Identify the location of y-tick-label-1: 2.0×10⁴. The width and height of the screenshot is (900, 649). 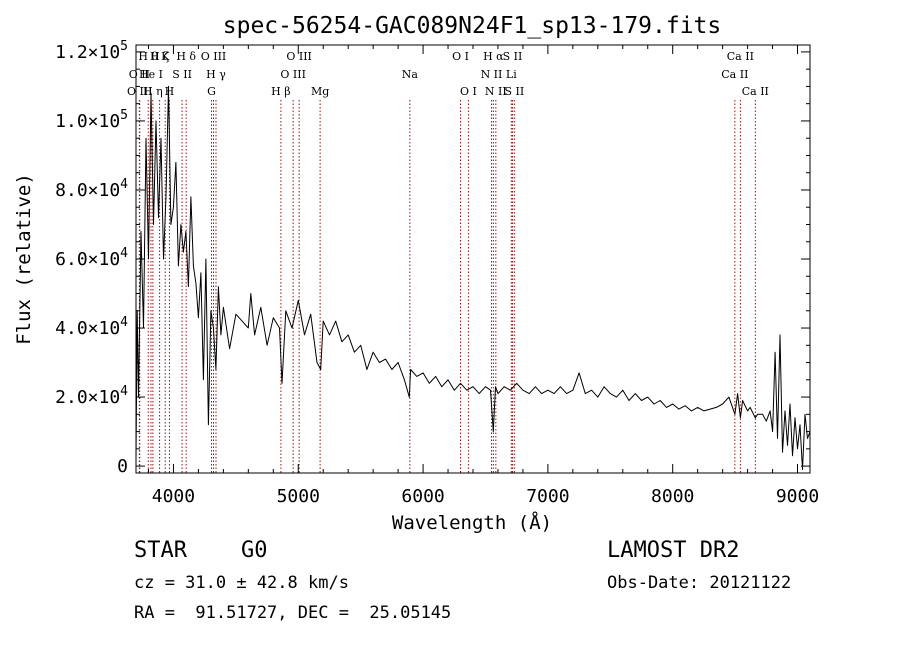
(91, 396).